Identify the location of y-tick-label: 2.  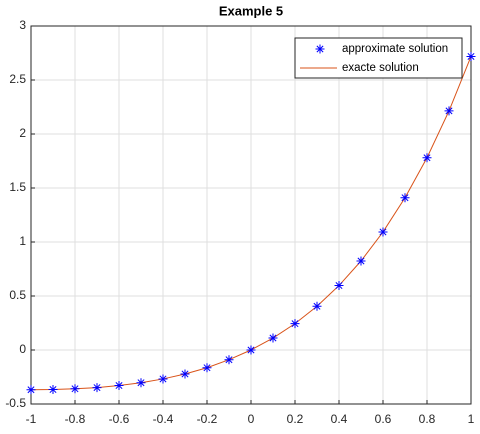
(22, 133).